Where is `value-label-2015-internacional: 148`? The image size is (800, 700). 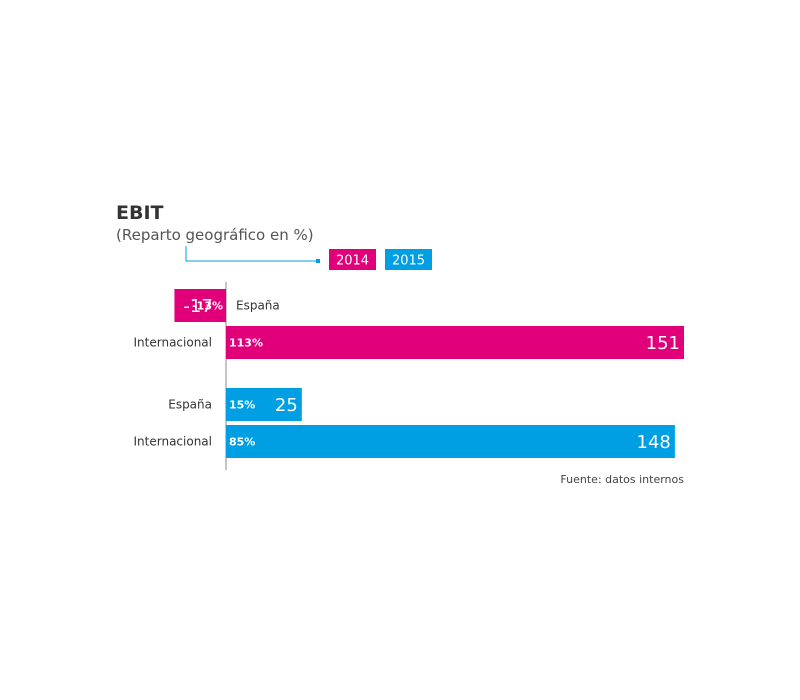 value-label-2015-internacional: 148 is located at coordinates (654, 442).